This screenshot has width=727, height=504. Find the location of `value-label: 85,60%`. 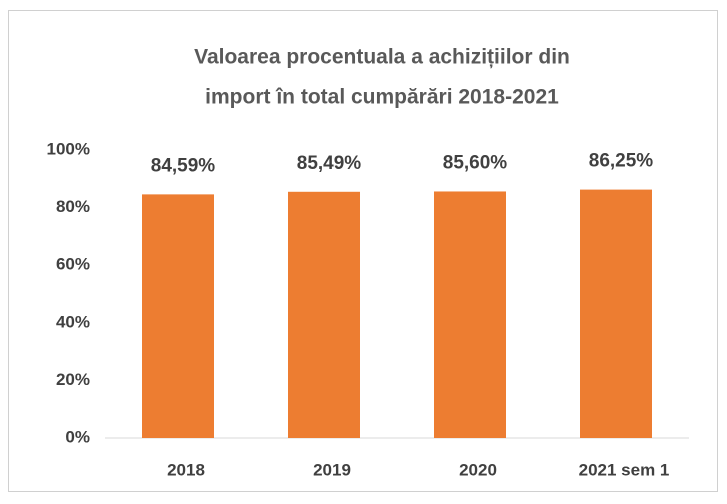

value-label: 85,60% is located at coordinates (475, 162).